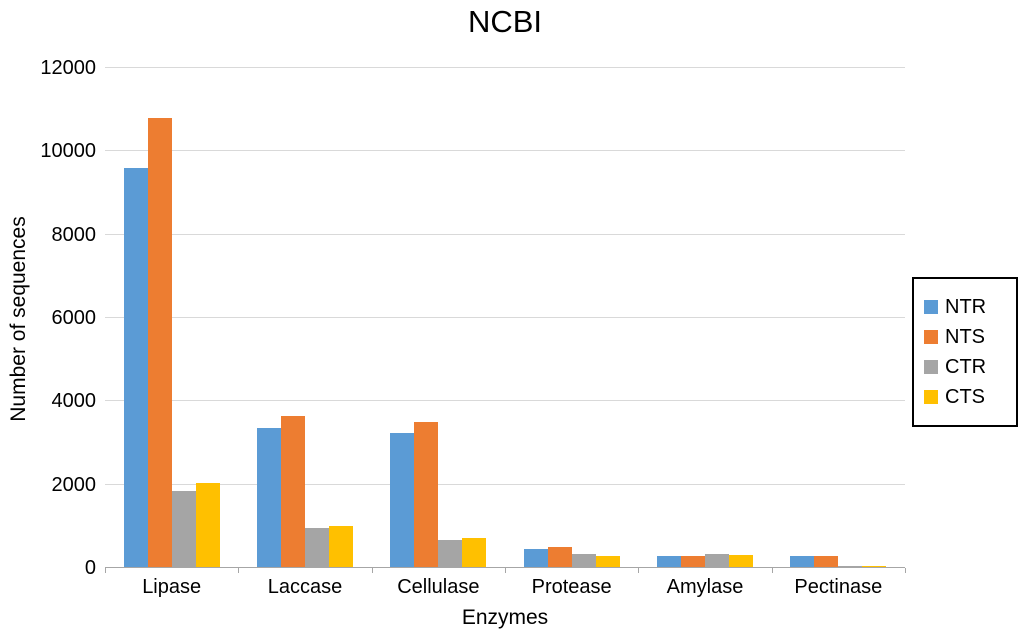 Image resolution: width=1024 pixels, height=637 pixels. I want to click on legend-item-ntr: NTR, so click(964, 307).